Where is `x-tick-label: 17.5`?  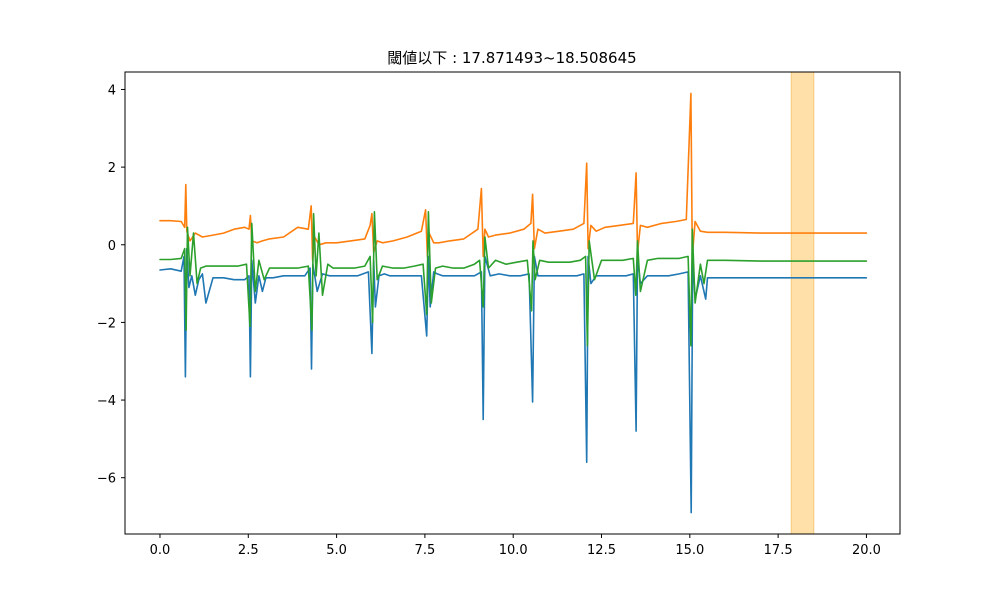 x-tick-label: 17.5 is located at coordinates (778, 550).